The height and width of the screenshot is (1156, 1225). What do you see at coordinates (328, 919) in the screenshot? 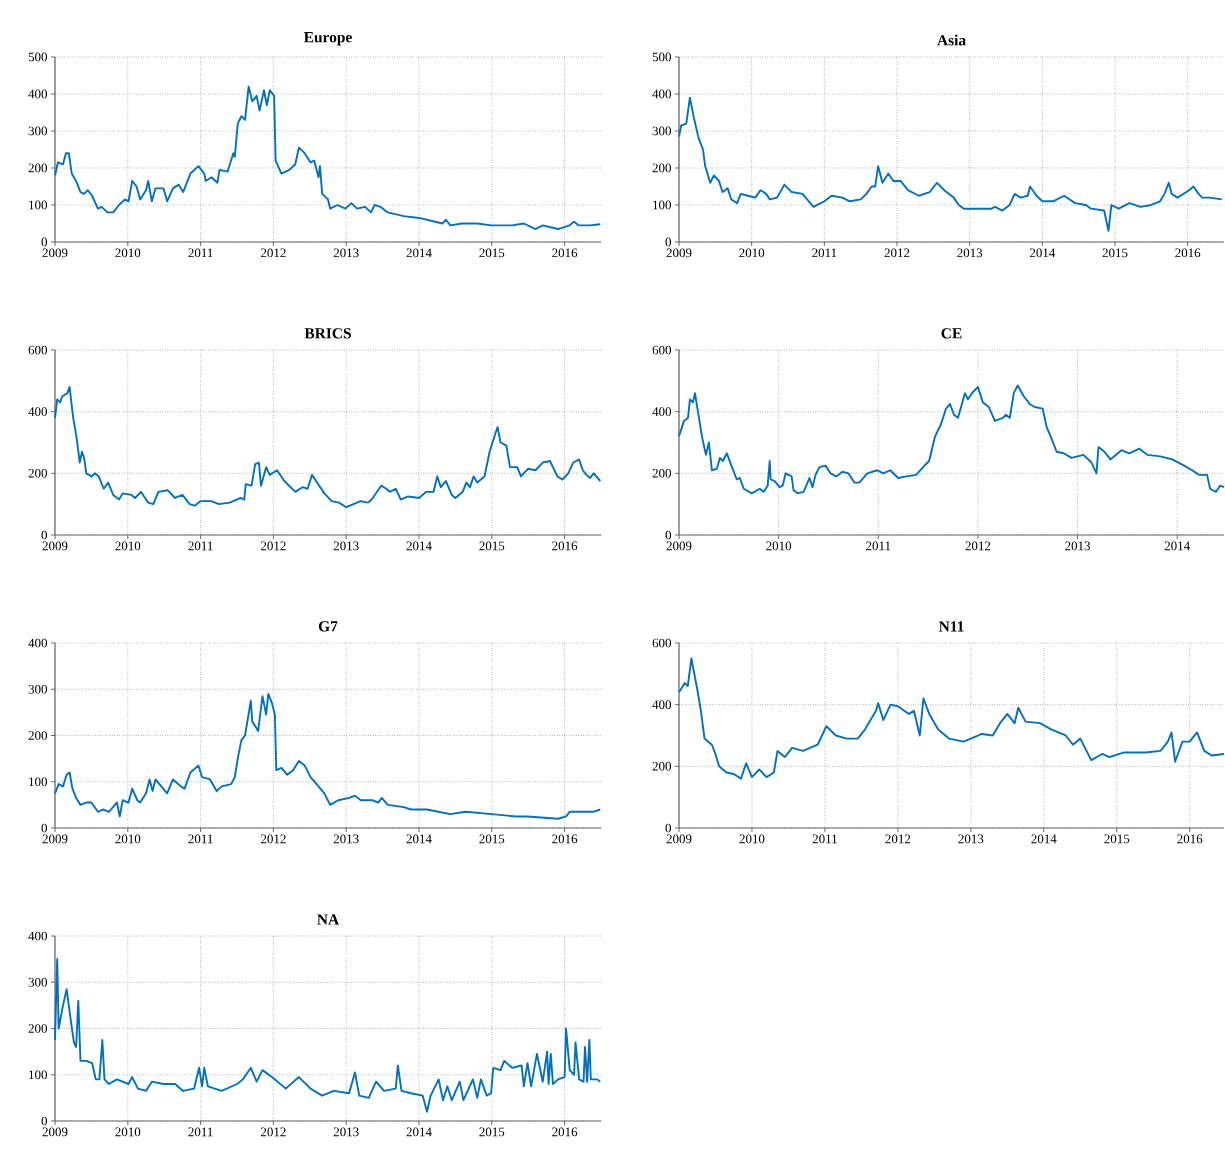
I see `chart-title: NA` at bounding box center [328, 919].